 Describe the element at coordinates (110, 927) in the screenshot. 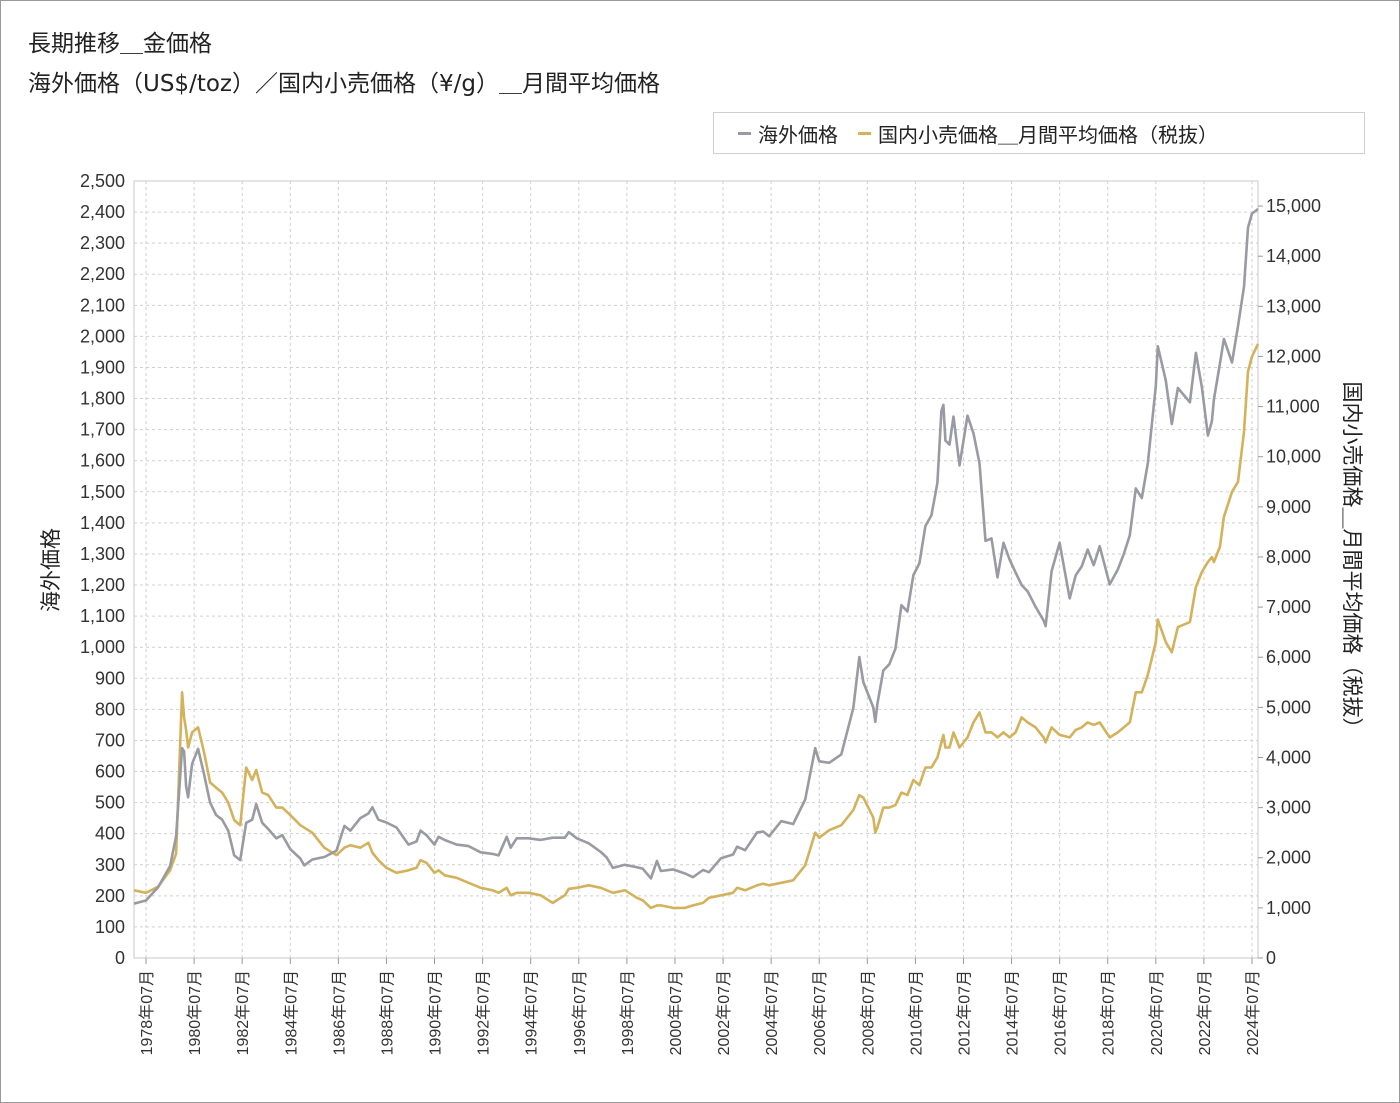

I see `y-left-tick-label: 100` at that location.